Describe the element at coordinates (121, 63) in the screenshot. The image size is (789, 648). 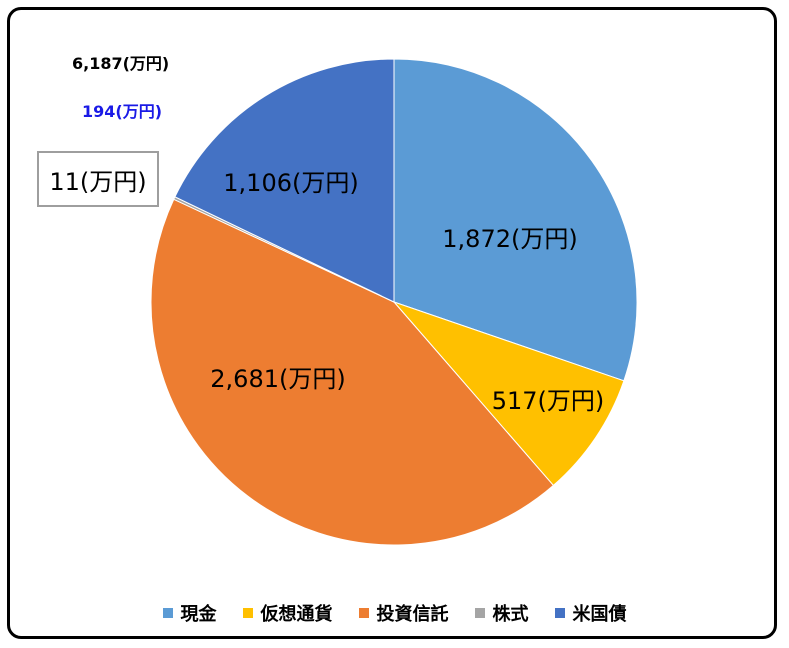
I see `total-label: 6,187(万円)` at that location.